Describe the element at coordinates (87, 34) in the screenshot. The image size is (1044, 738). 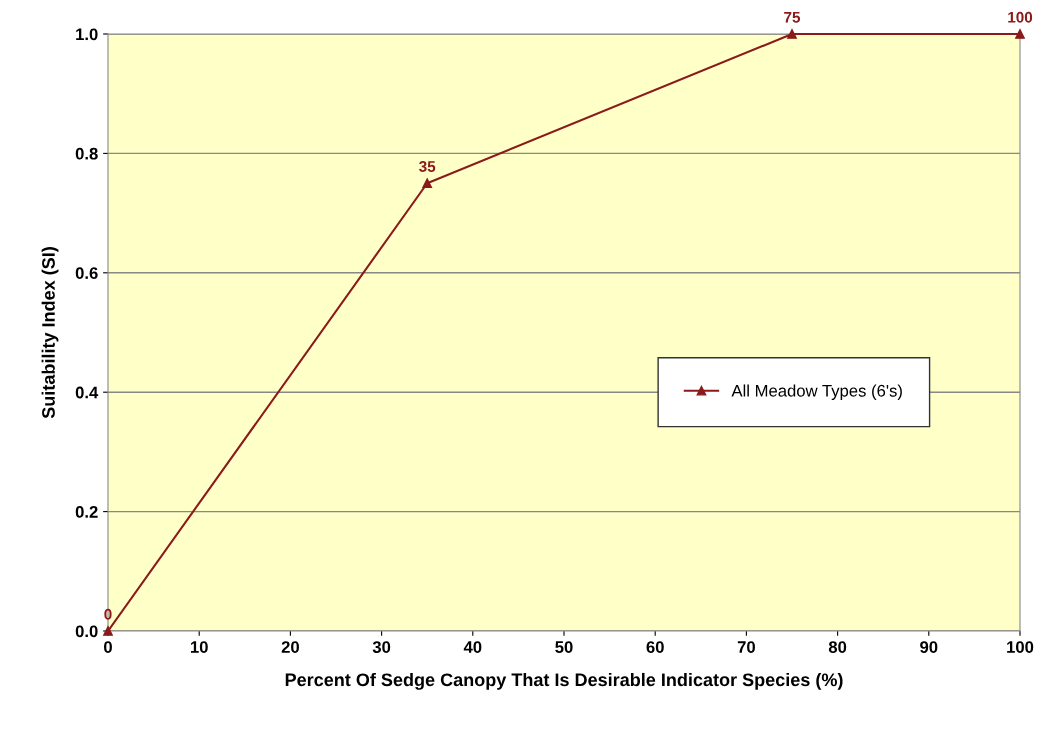
I see `y-tick-label: 1.0` at that location.